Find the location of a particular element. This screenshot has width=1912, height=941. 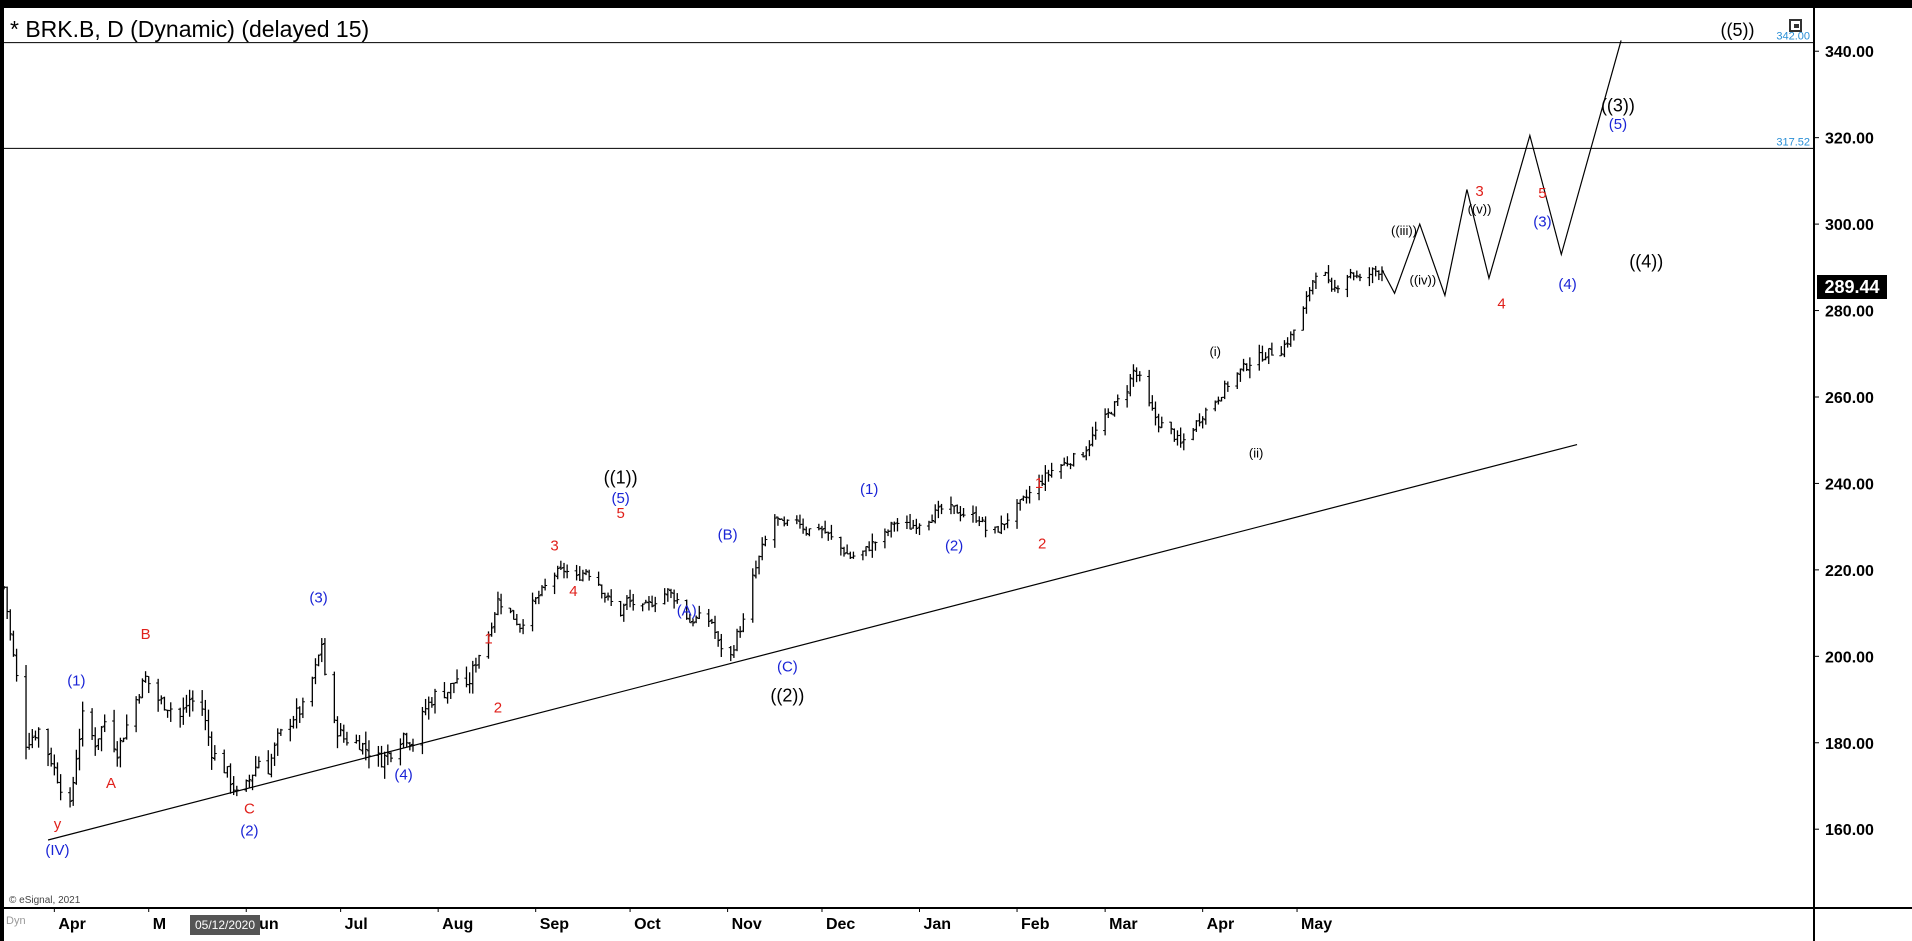

cursor-date-label: 05/12/2020 is located at coordinates (225, 925).